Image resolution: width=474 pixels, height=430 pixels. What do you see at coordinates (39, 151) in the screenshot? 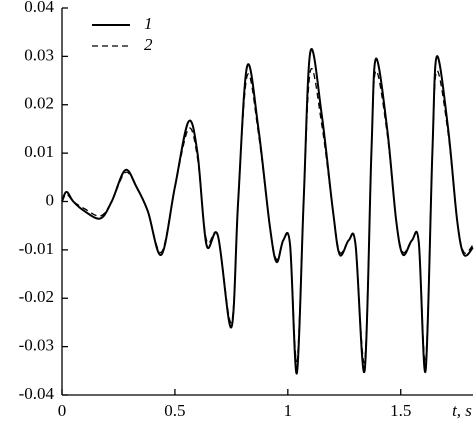
I see `y-tick-label: 0.01` at bounding box center [39, 151].